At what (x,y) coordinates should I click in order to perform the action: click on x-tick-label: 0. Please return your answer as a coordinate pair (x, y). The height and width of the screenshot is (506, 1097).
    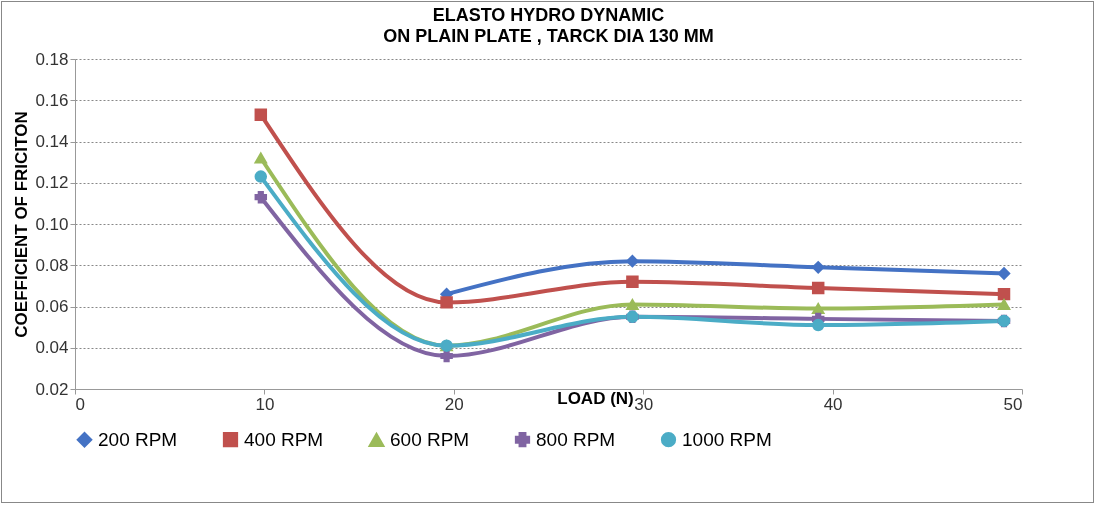
    Looking at the image, I should click on (80, 404).